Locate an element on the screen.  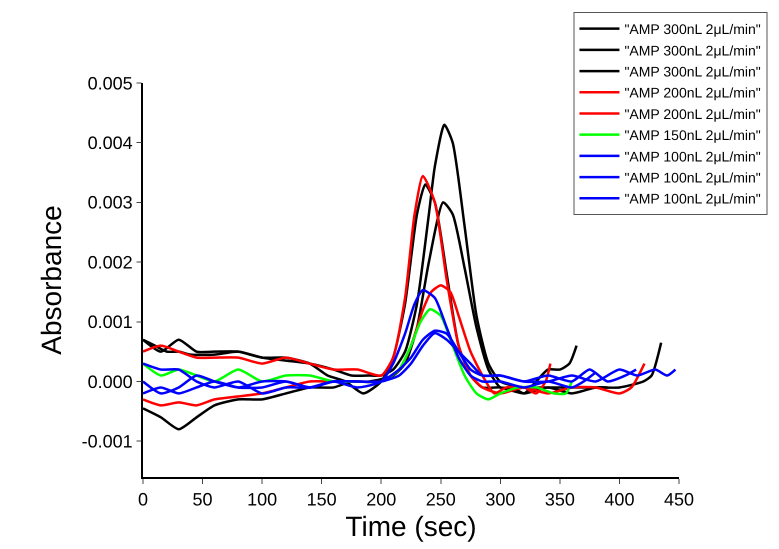
x-tick-label: 150 is located at coordinates (321, 499).